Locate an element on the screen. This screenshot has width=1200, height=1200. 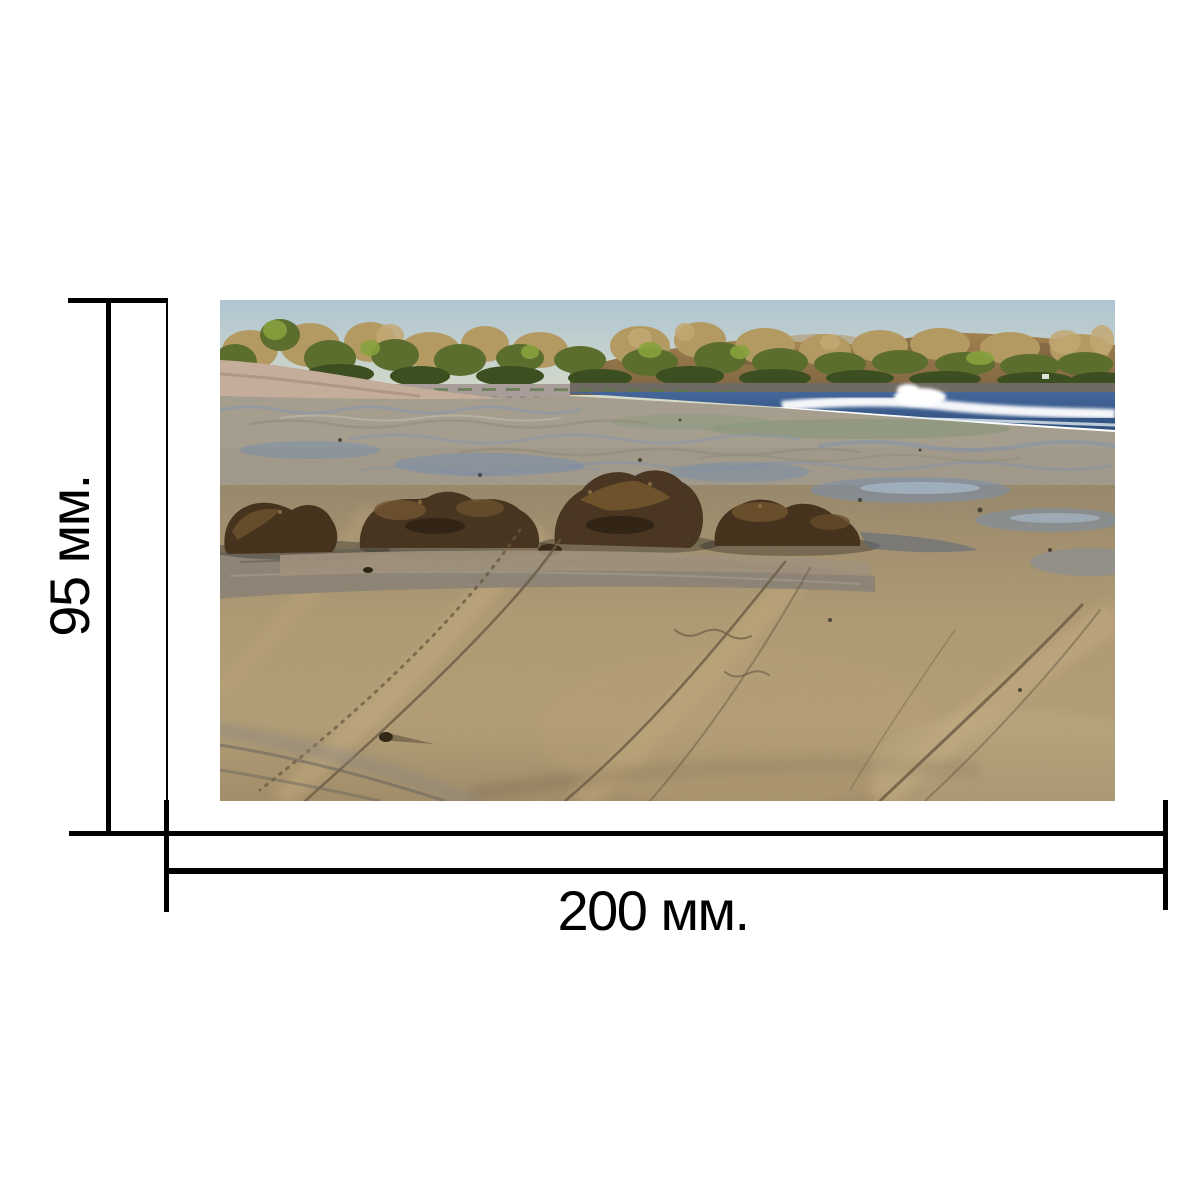
height-dimension-line is located at coordinates (108, 567).